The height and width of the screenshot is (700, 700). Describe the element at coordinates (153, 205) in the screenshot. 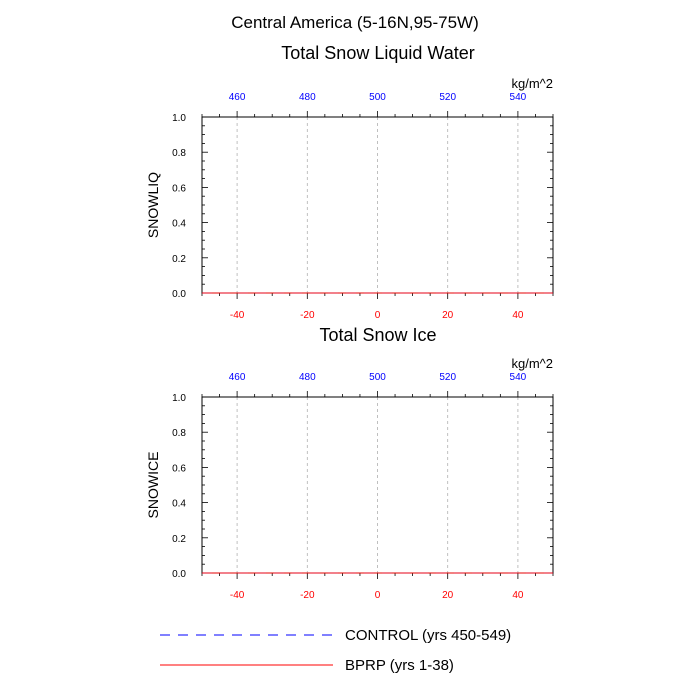

I see `y-axis-label: SNOWLIQ` at that location.